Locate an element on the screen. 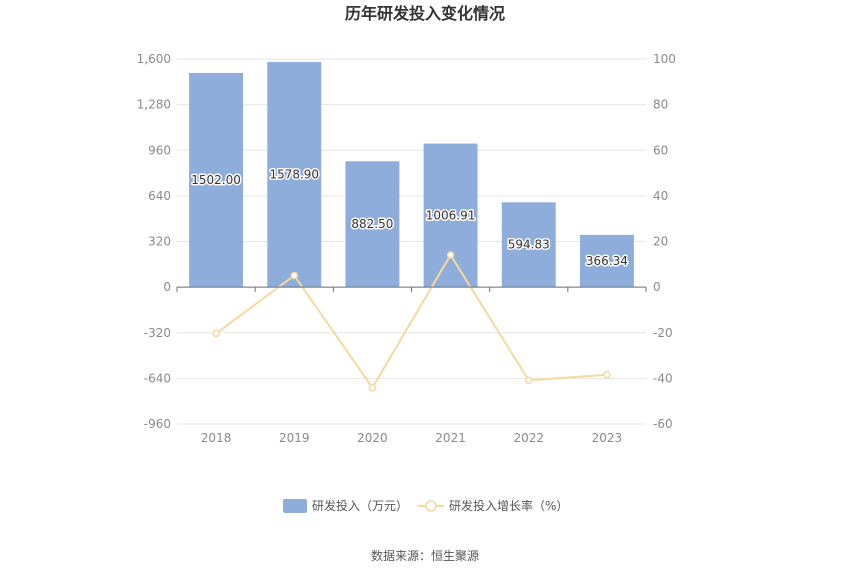  y-right-tick-label: 40 is located at coordinates (660, 196).